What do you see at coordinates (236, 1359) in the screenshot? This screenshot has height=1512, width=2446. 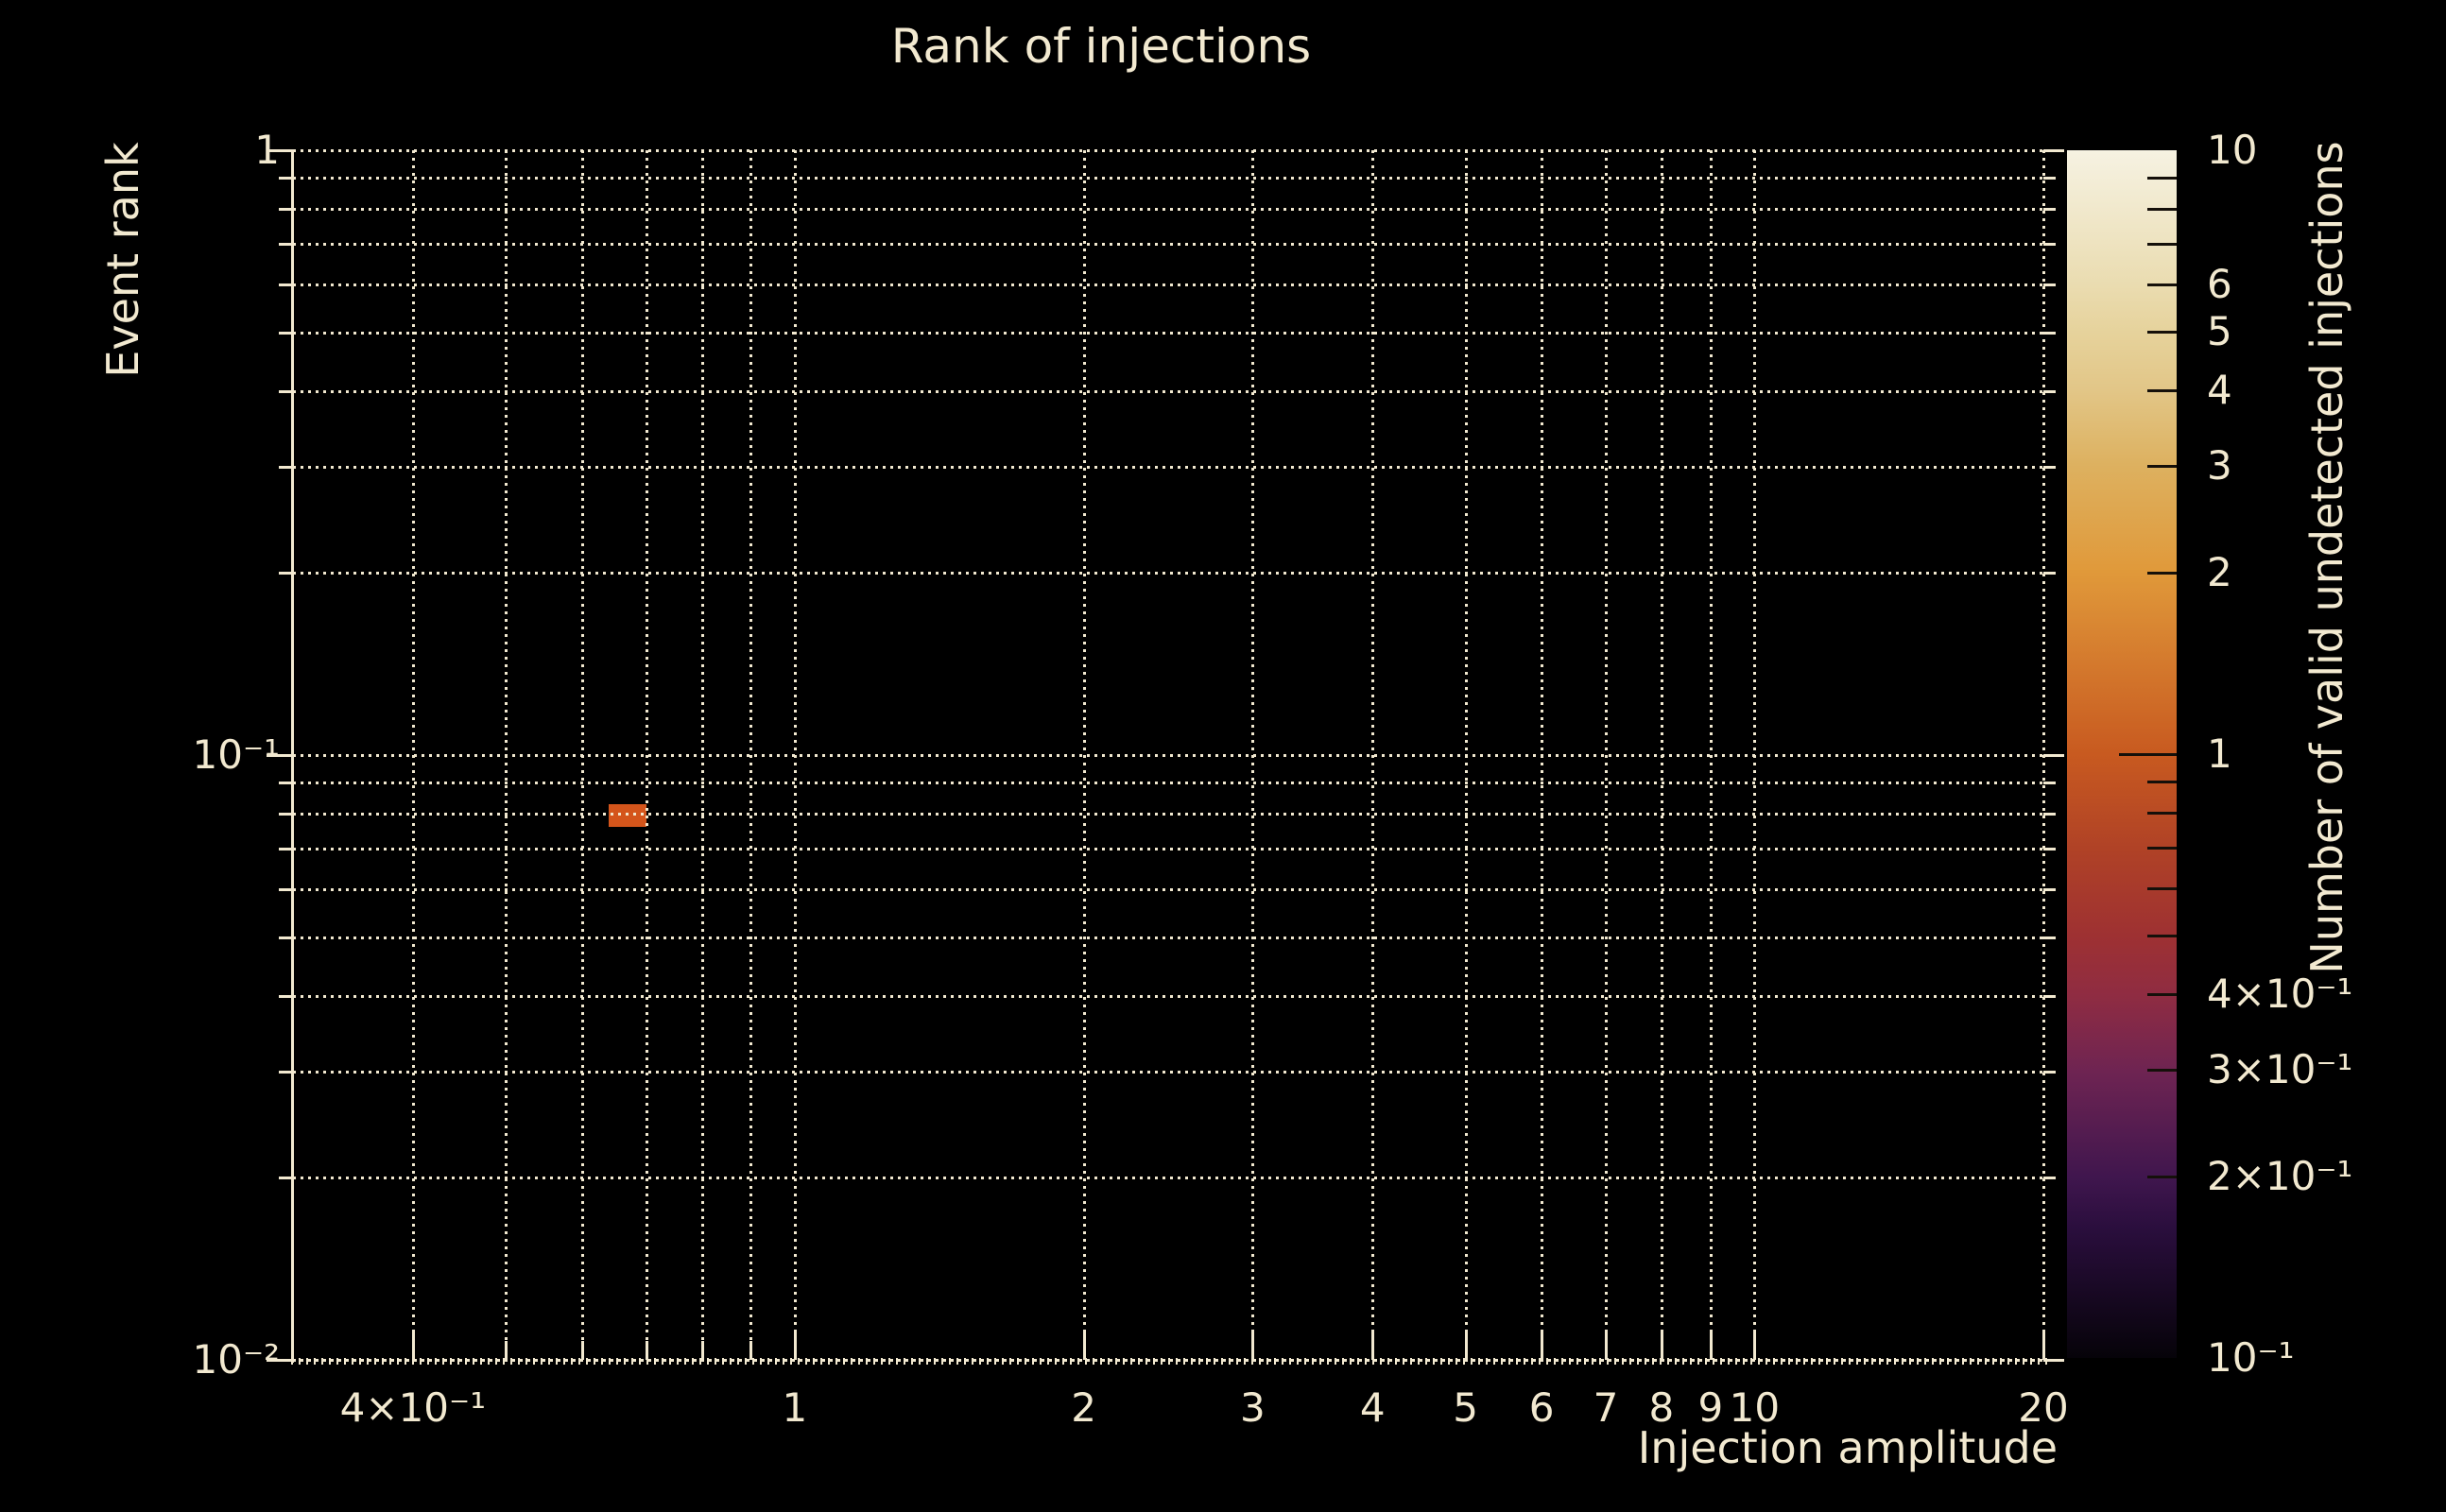 I see `y-tick-label: 10⁻²` at bounding box center [236, 1359].